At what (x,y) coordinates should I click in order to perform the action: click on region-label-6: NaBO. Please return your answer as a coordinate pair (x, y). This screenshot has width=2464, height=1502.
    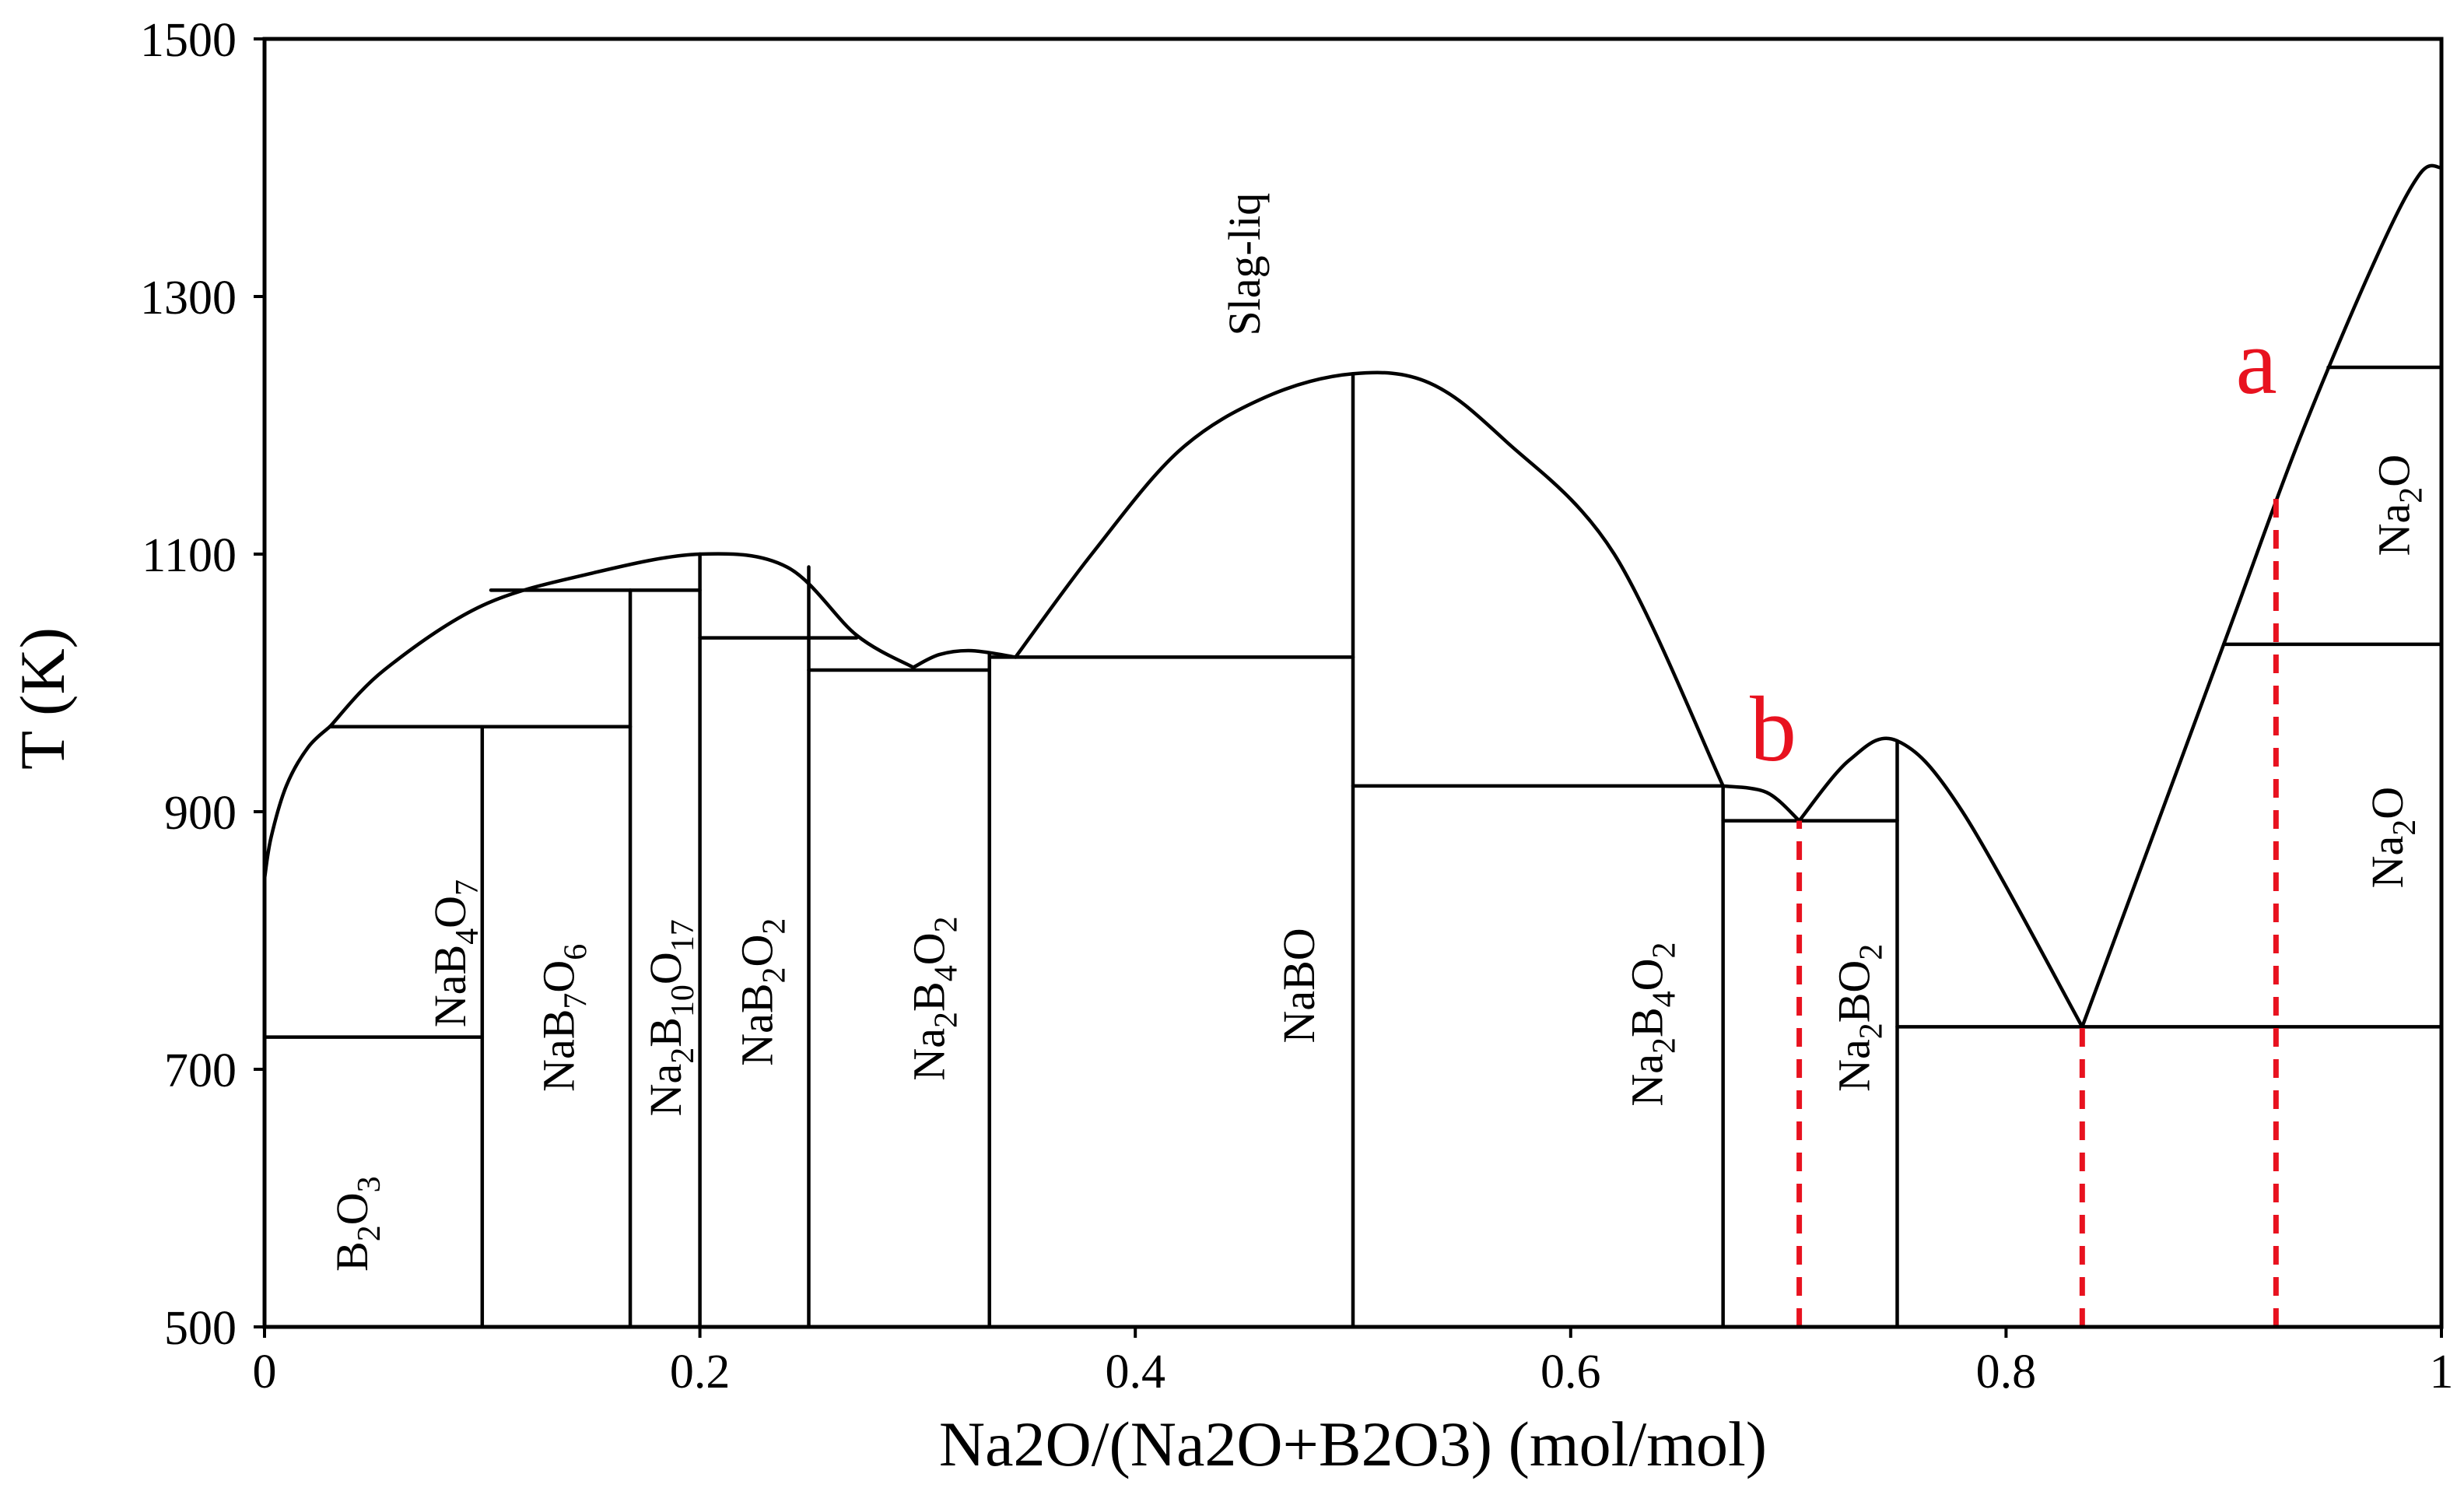
    Looking at the image, I should click on (1299, 986).